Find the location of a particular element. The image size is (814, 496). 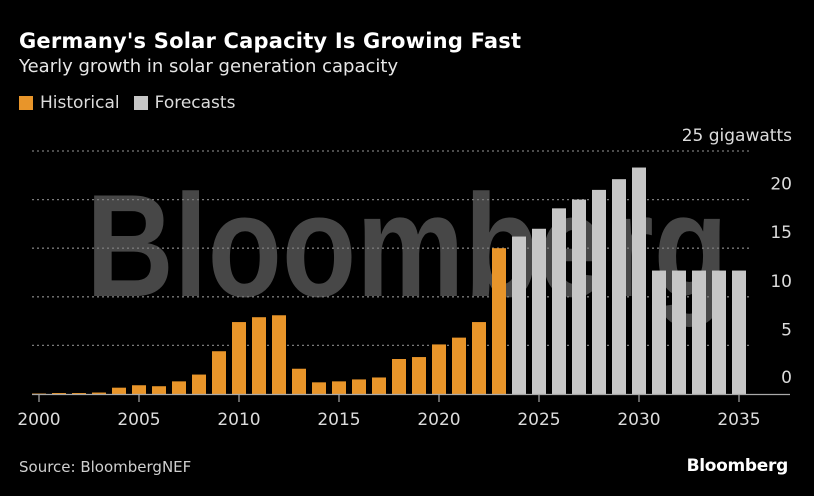

y-tick-label-20: 20 is located at coordinates (781, 185).